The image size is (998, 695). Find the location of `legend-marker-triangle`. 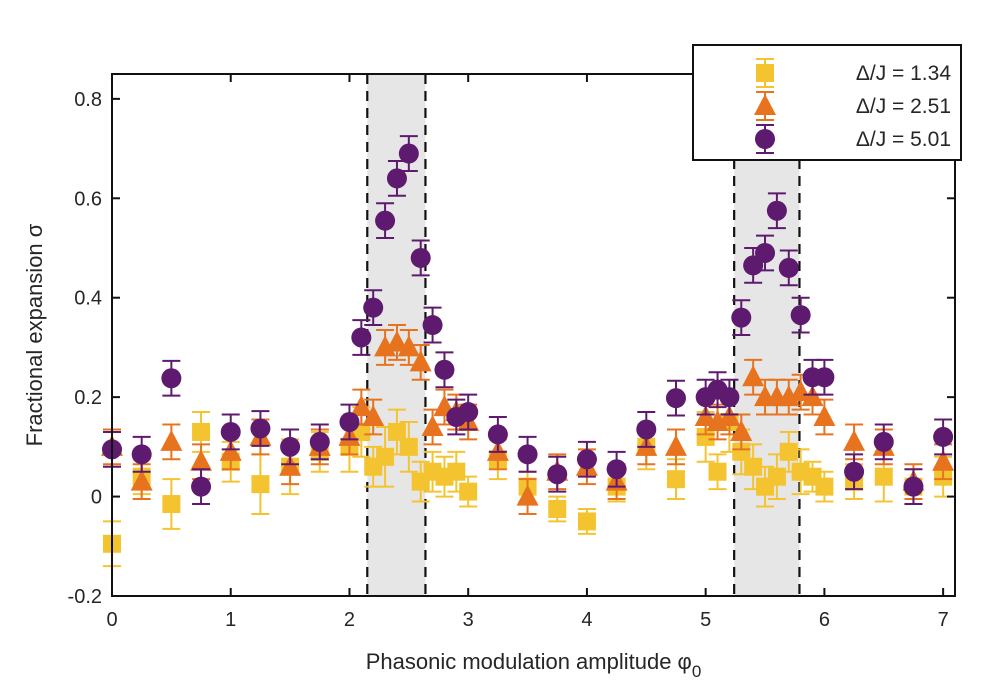

legend-marker-triangle is located at coordinates (765, 104).